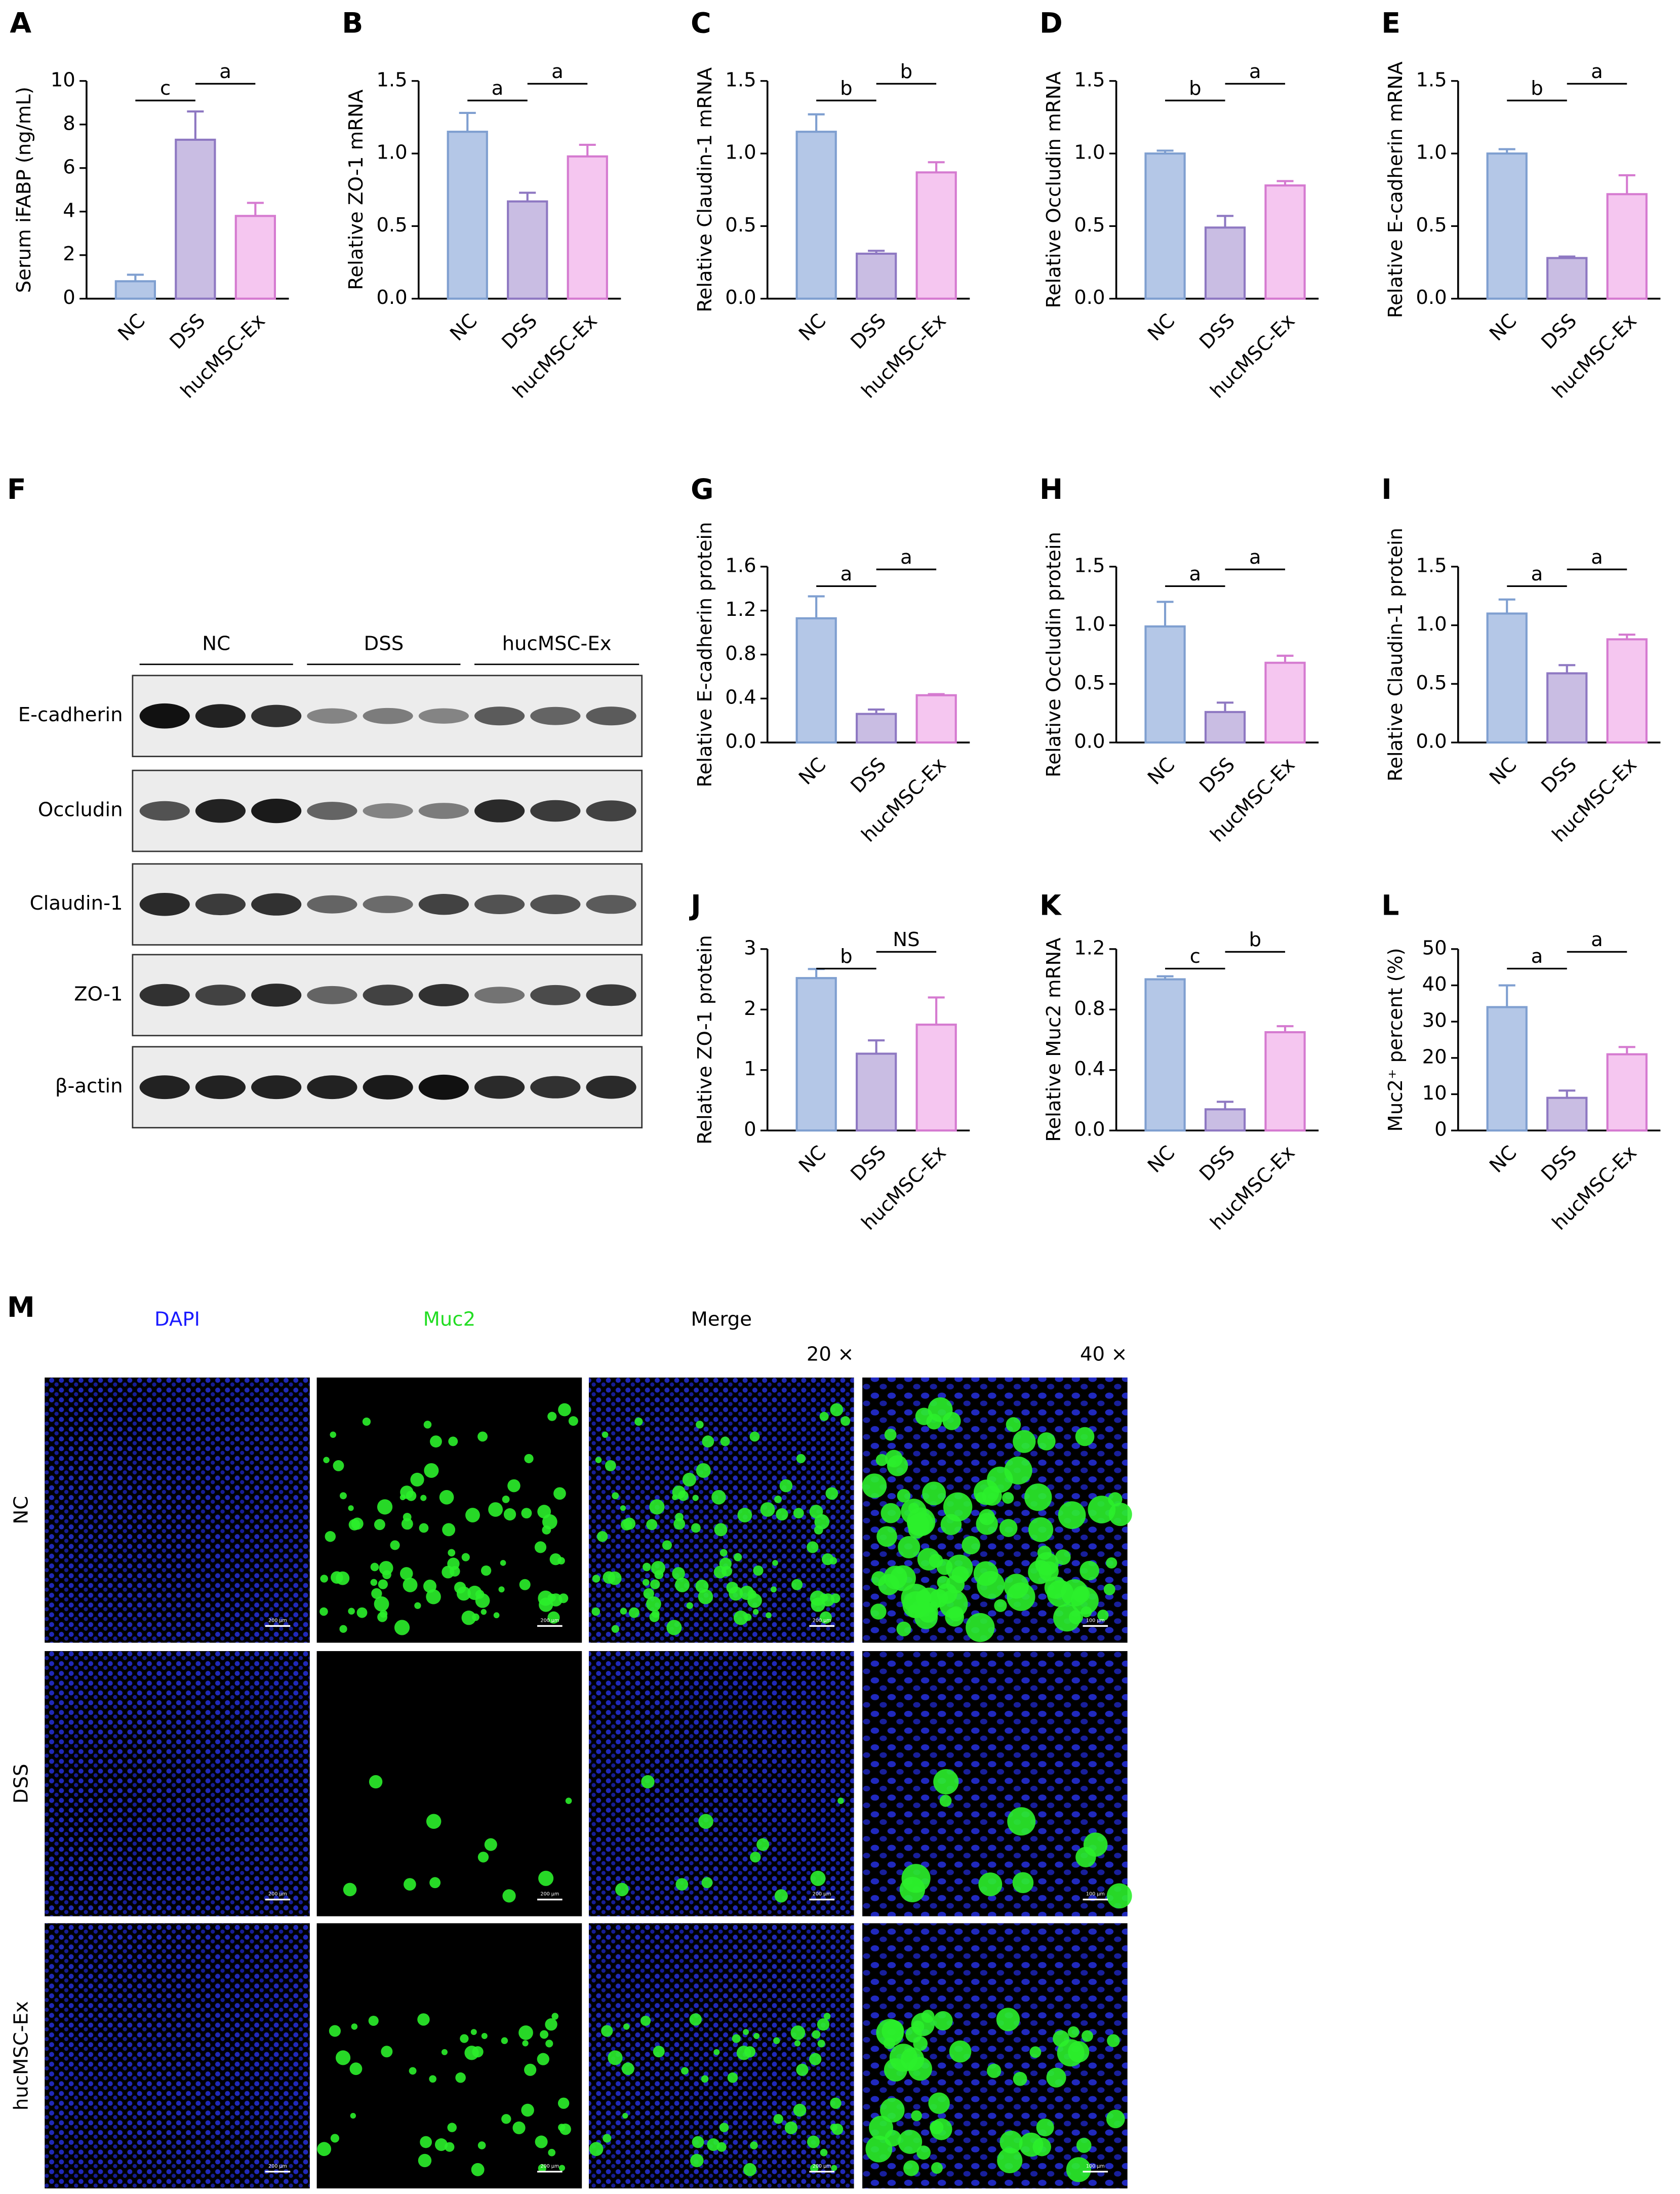 This screenshot has height=2194, width=1680. I want to click on y-tick-label: 0.8, so click(740, 654).